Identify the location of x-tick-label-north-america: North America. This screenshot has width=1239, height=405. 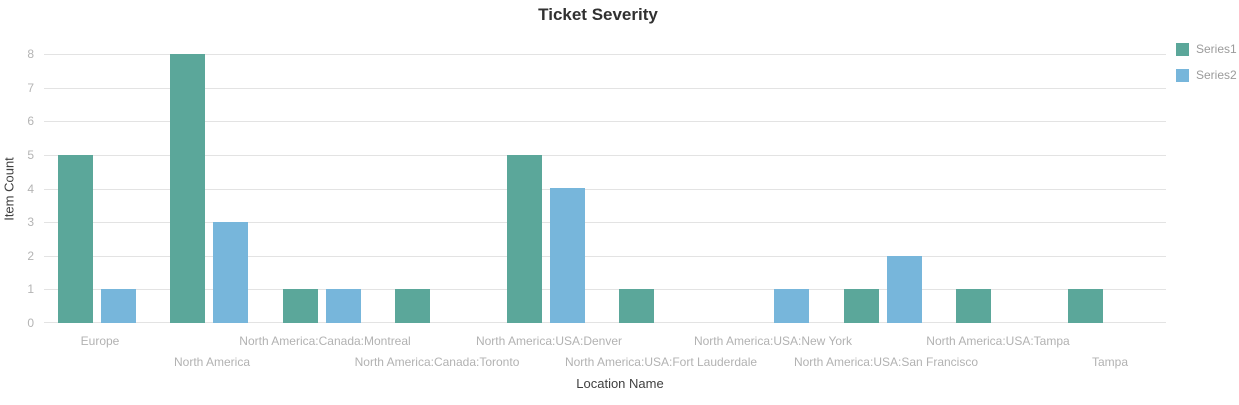
(212, 362).